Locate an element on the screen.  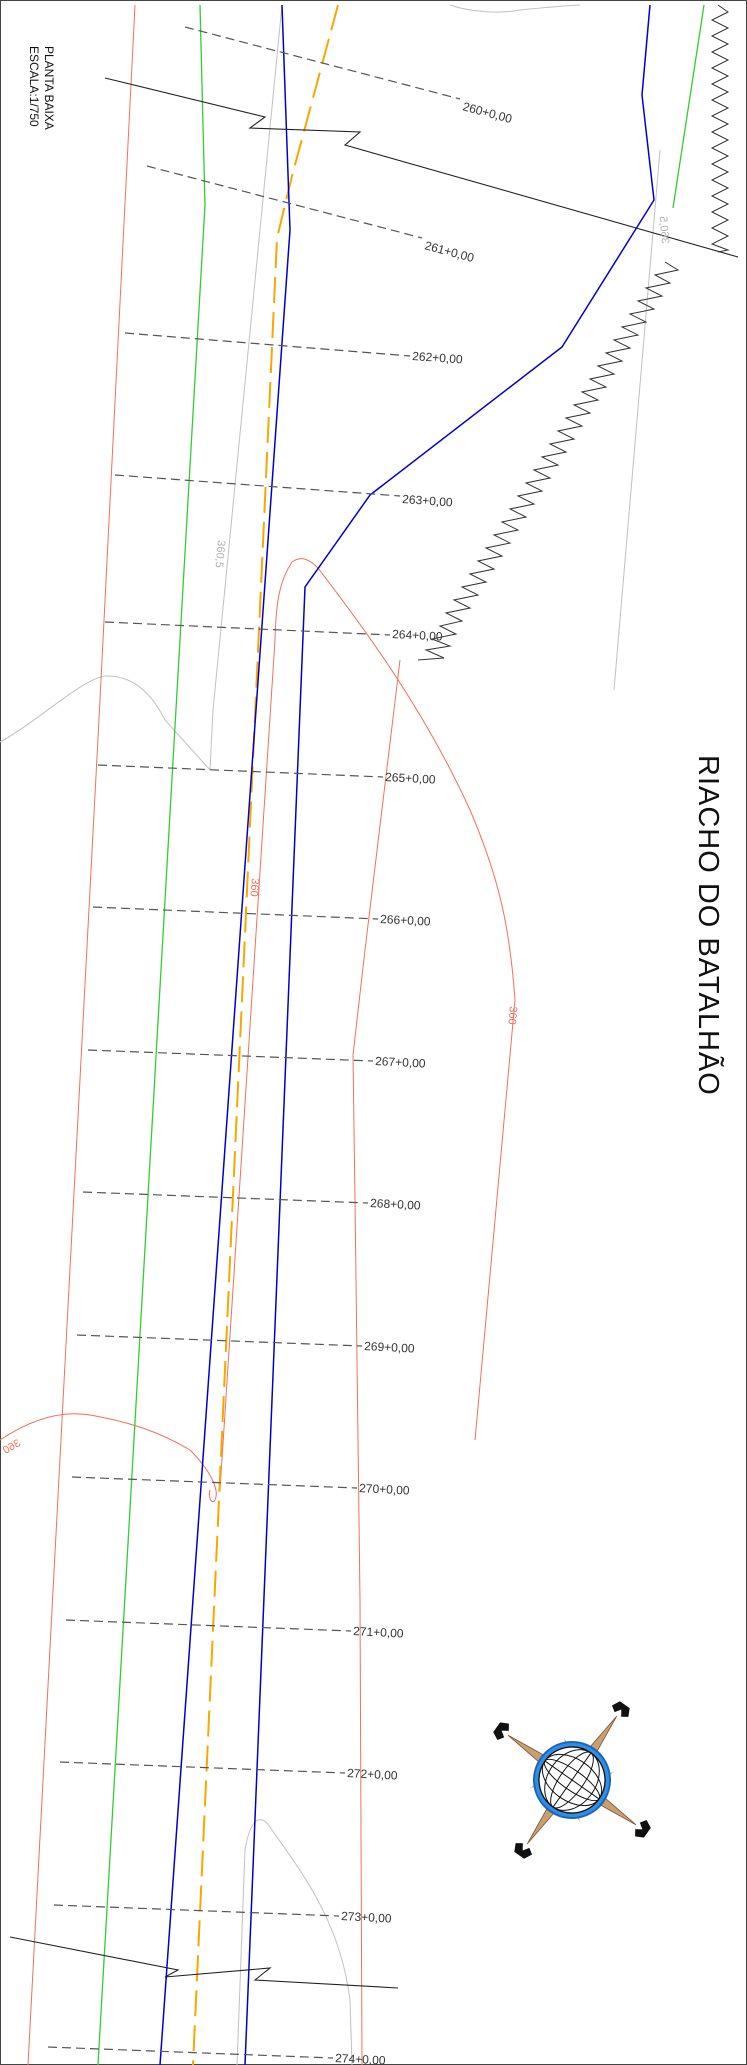
river-name: RIACHO DO BATALHÃO is located at coordinates (708, 965).